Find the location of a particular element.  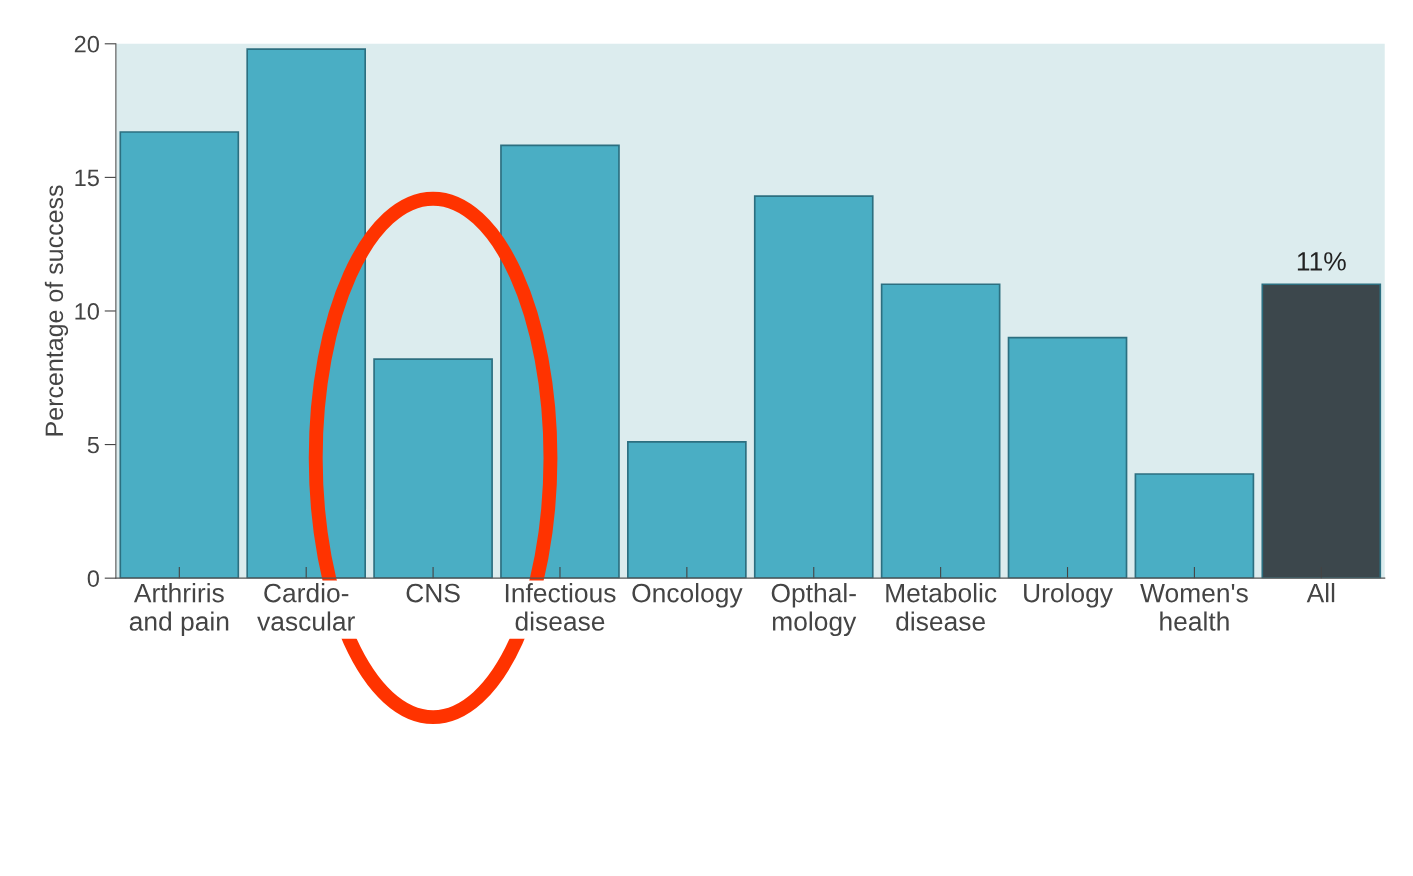

y-axis-title: Percentage of success is located at coordinates (56, 310).